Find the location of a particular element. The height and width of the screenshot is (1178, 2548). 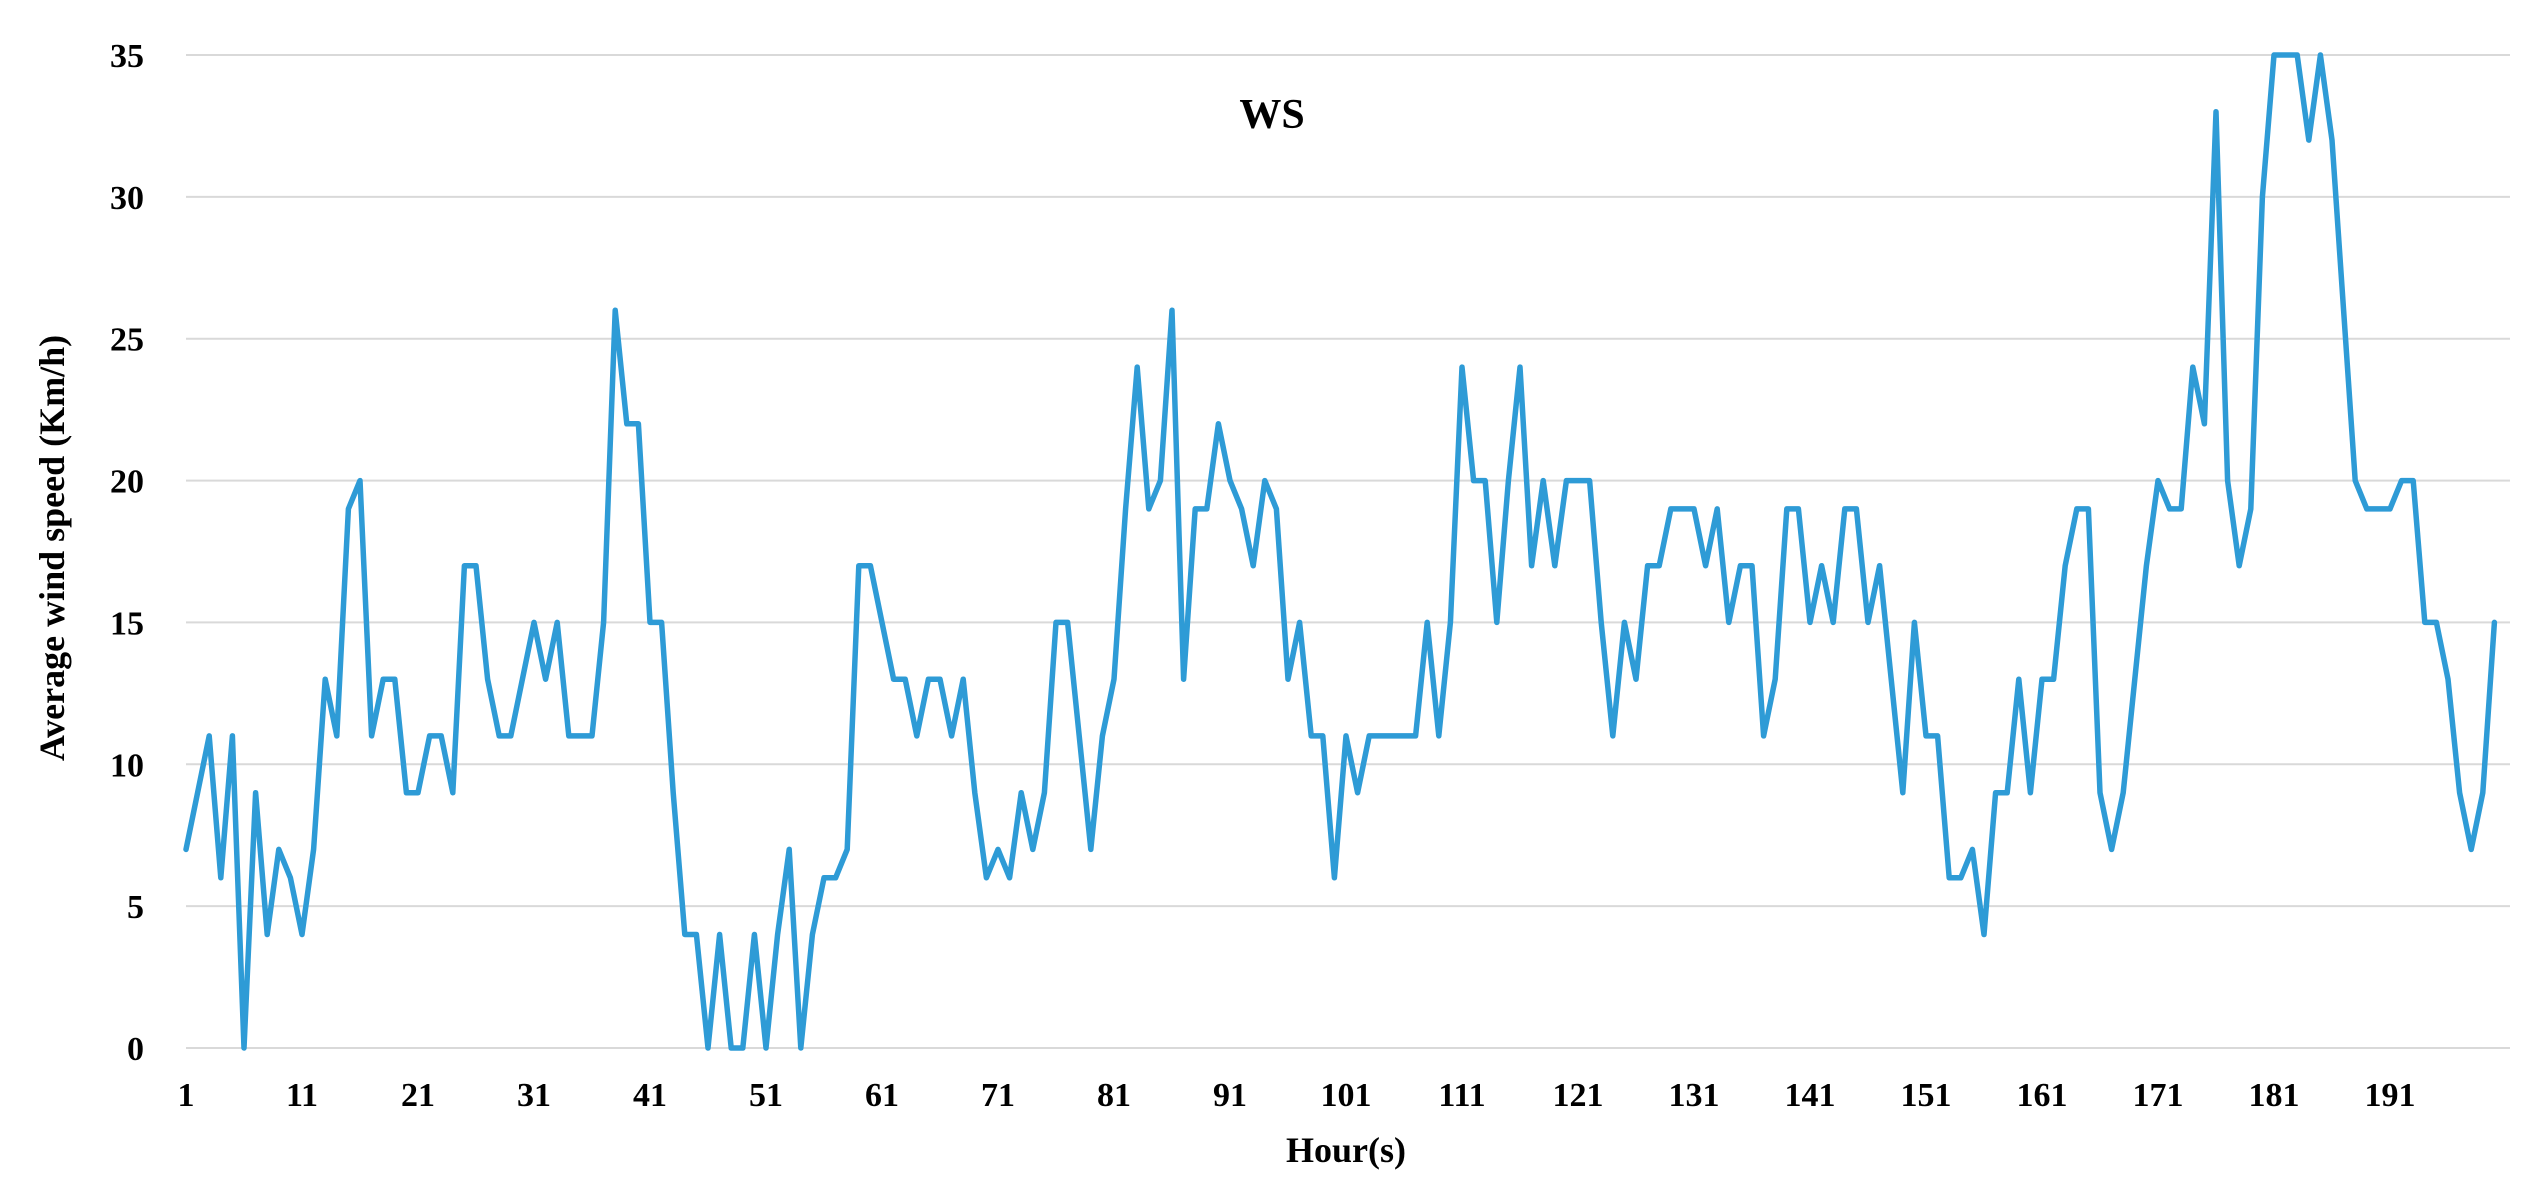

x-tick-label: 71 is located at coordinates (998, 1095).